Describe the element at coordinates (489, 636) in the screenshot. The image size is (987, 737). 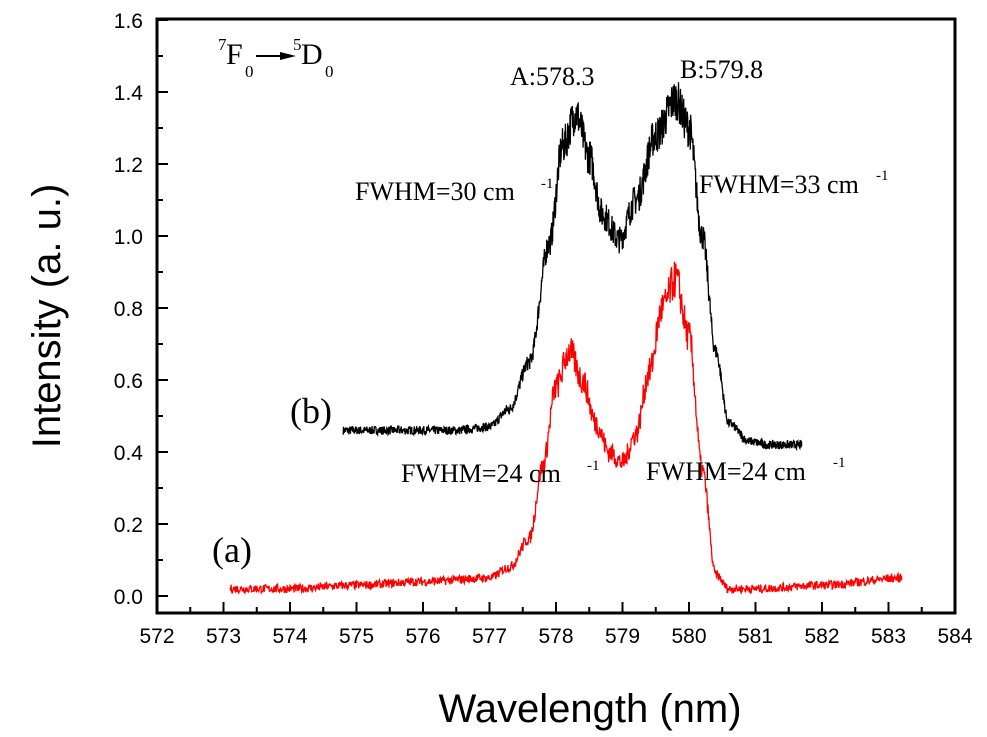
I see `x-tick-label: 577` at that location.